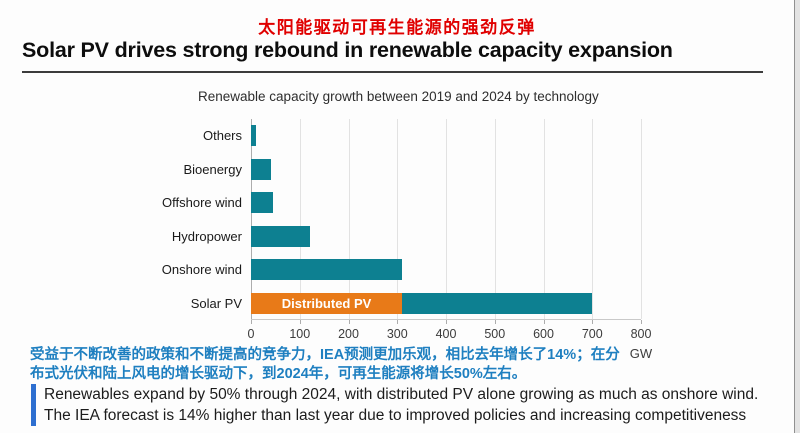 This screenshot has height=433, width=800. Describe the element at coordinates (543, 334) in the screenshot. I see `tick-label-600: 600` at that location.